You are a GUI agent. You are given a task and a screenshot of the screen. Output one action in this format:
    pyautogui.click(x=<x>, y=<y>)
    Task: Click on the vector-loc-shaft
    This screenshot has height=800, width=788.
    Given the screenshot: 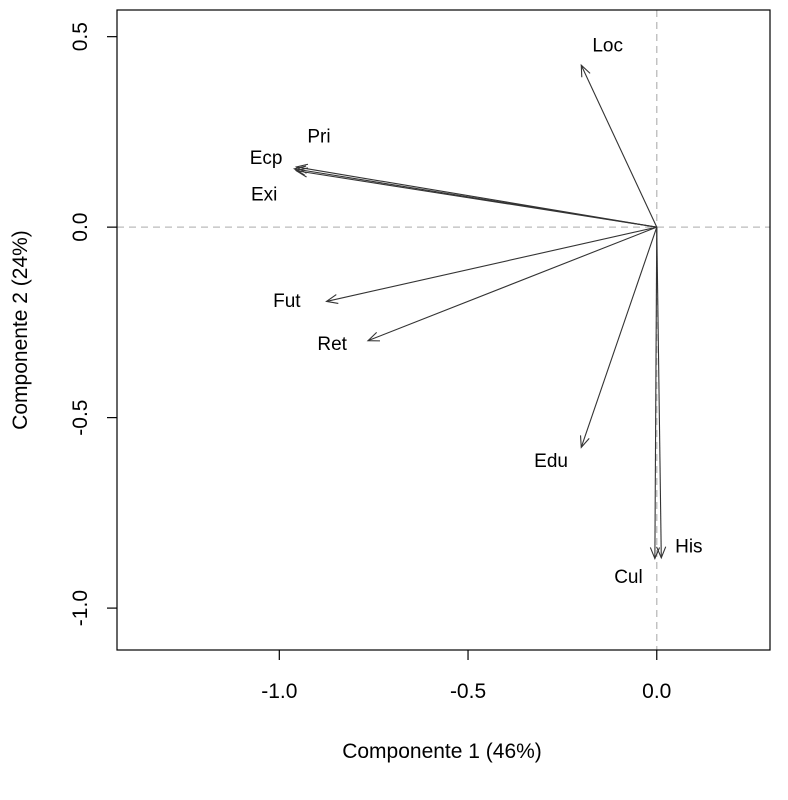 What is the action you would take?
    pyautogui.click(x=619, y=146)
    